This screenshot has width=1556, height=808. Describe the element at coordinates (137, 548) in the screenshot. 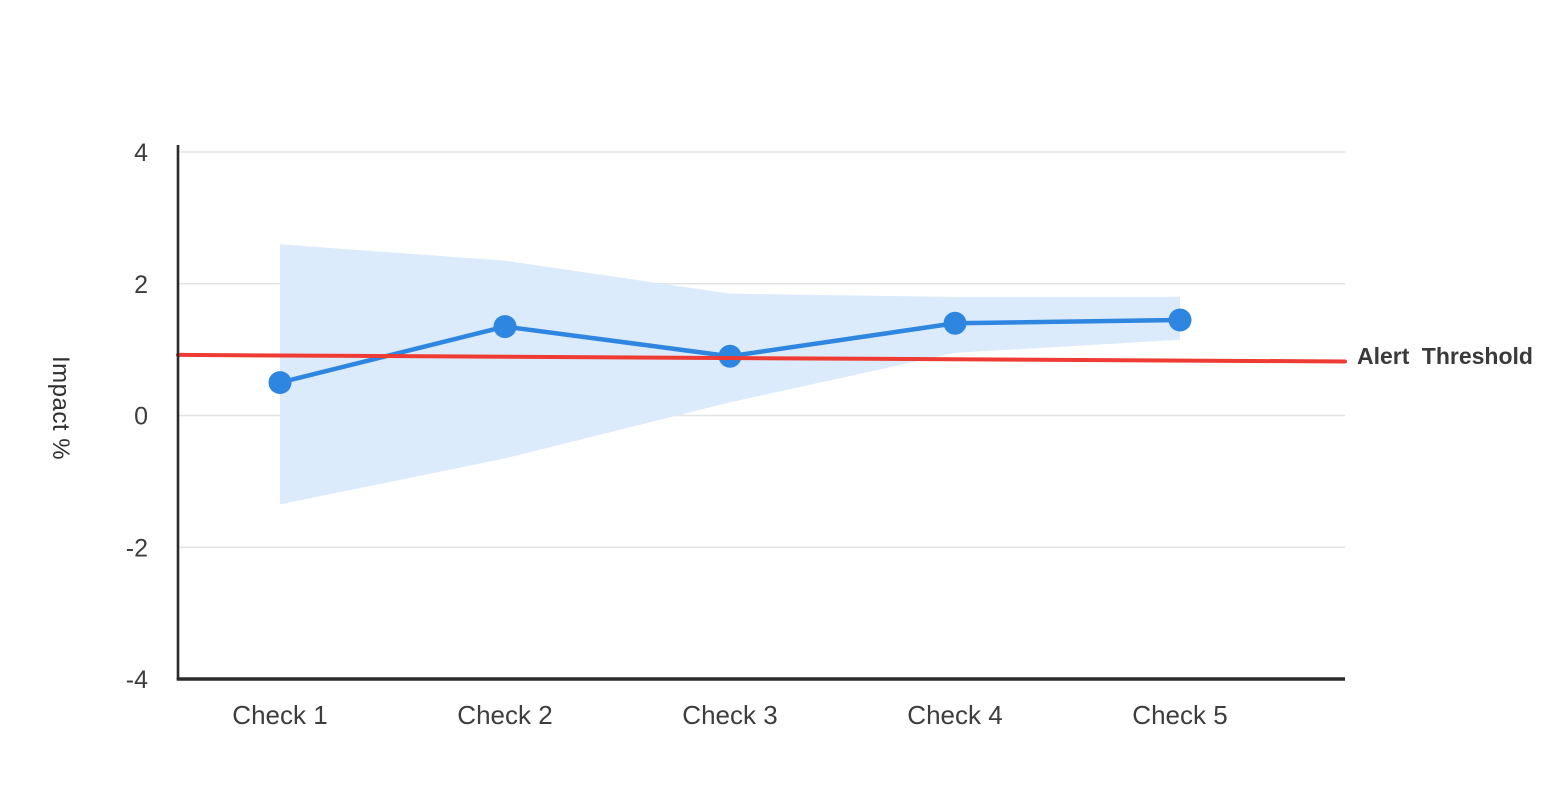

I see `y-tick-label--2: -2` at that location.